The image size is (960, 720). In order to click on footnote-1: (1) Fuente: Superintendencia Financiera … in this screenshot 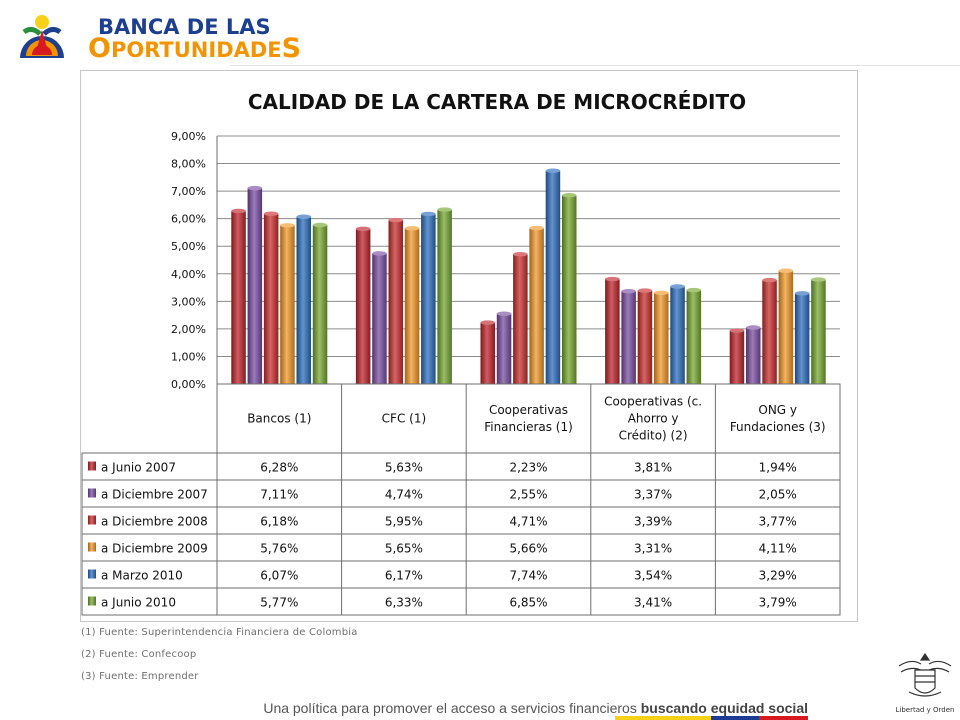, I will do `click(219, 632)`.